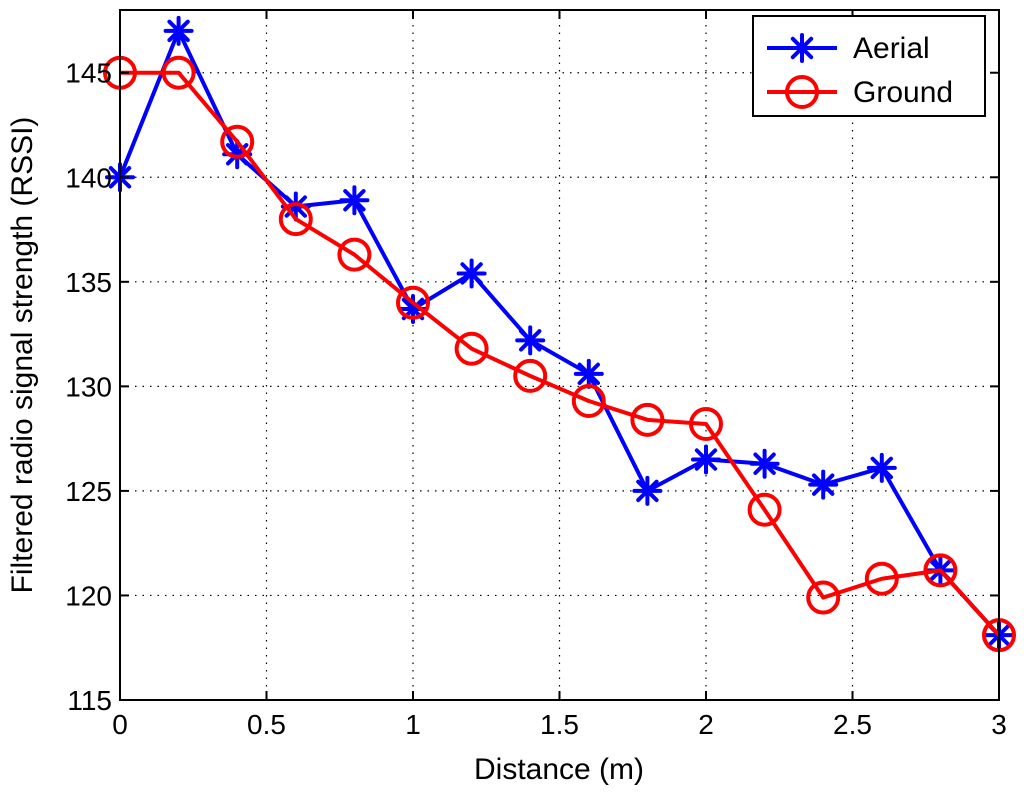 Image resolution: width=1024 pixels, height=795 pixels. I want to click on x-axis-label: Distance (m), so click(559, 769).